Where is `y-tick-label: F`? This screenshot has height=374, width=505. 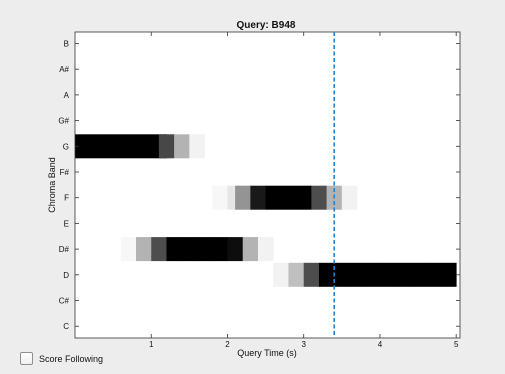 y-tick-label: F is located at coordinates (66, 198).